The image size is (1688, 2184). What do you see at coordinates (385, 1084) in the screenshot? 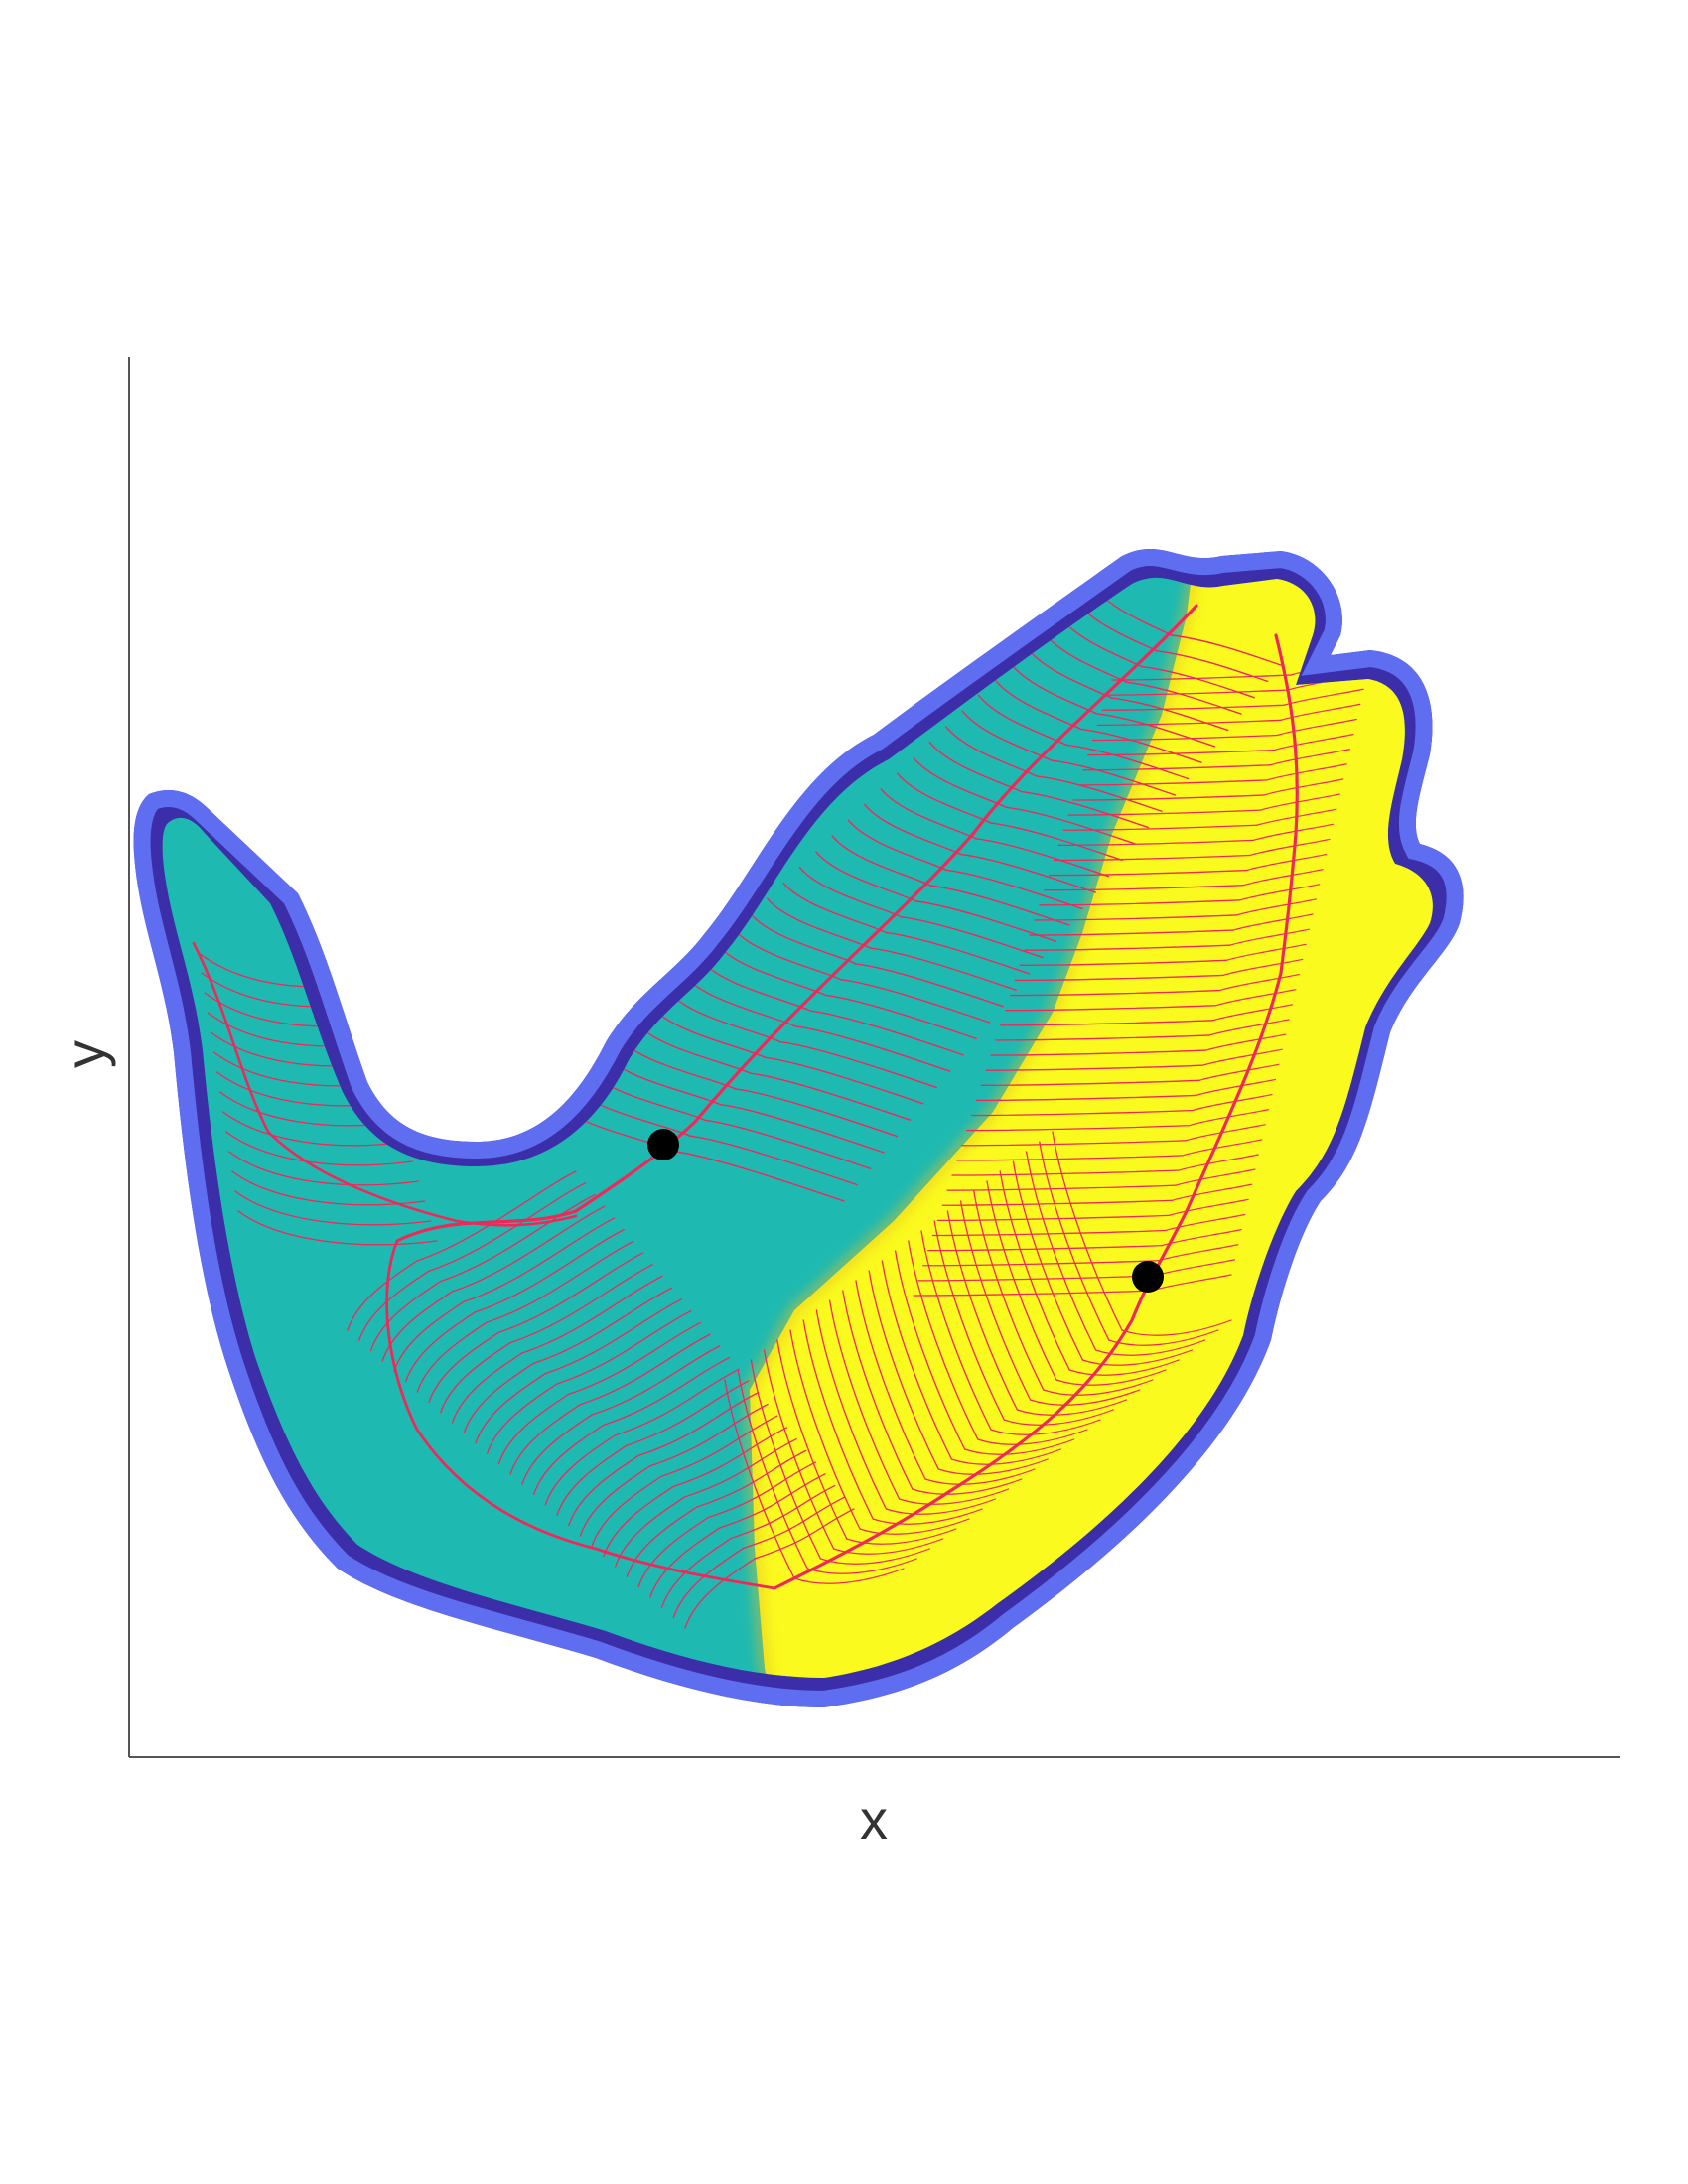
I see `streamline-main-left-arm` at bounding box center [385, 1084].